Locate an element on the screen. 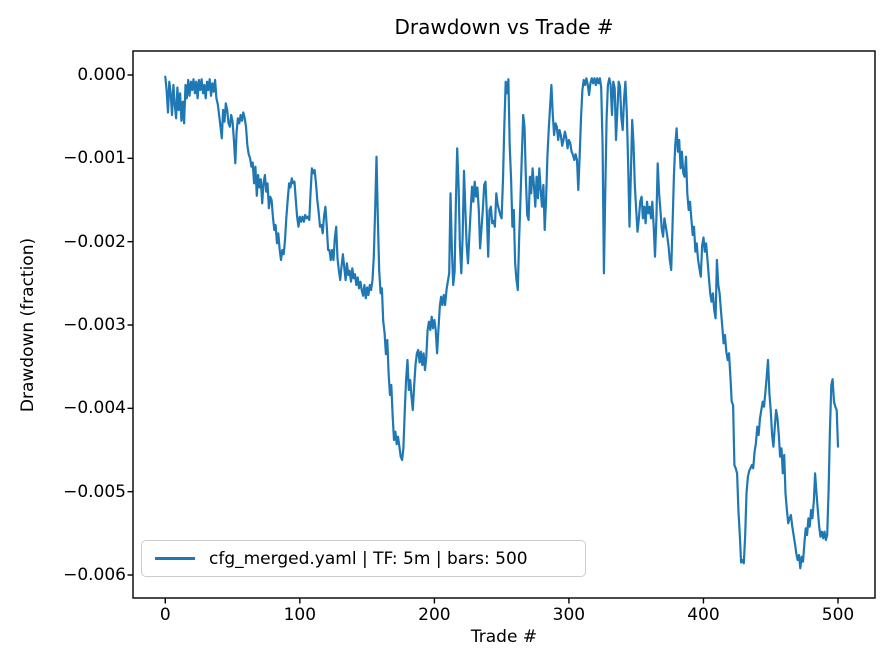 This screenshot has width=896, height=672. legend-box: cfg_merged.yaml | TF: 5m | bars: 500 is located at coordinates (363, 558).